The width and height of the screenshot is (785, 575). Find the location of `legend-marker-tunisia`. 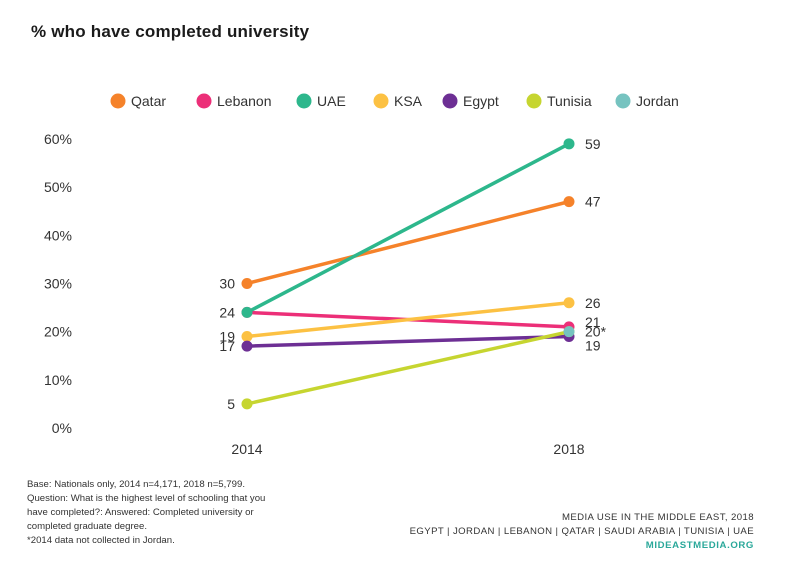

legend-marker-tunisia is located at coordinates (534, 101).